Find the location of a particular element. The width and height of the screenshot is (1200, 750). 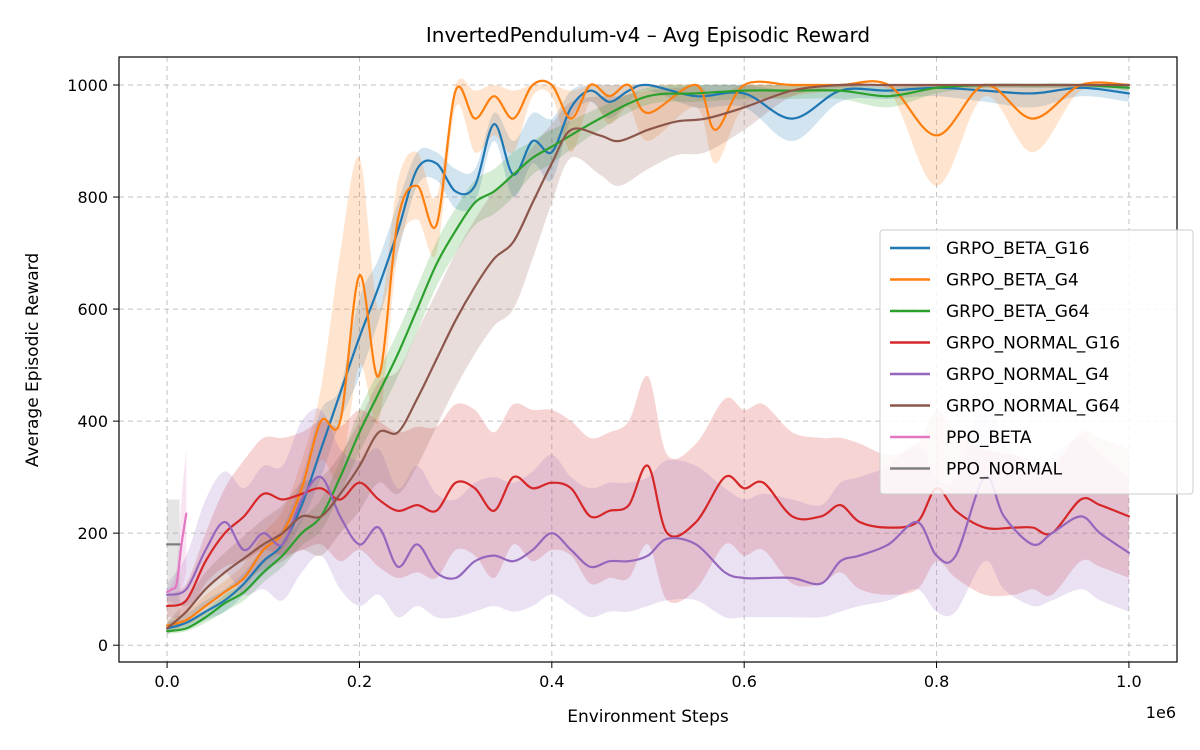

legend-label-grpo-beta-g16: GRPO_BETA_G16 is located at coordinates (1018, 249).